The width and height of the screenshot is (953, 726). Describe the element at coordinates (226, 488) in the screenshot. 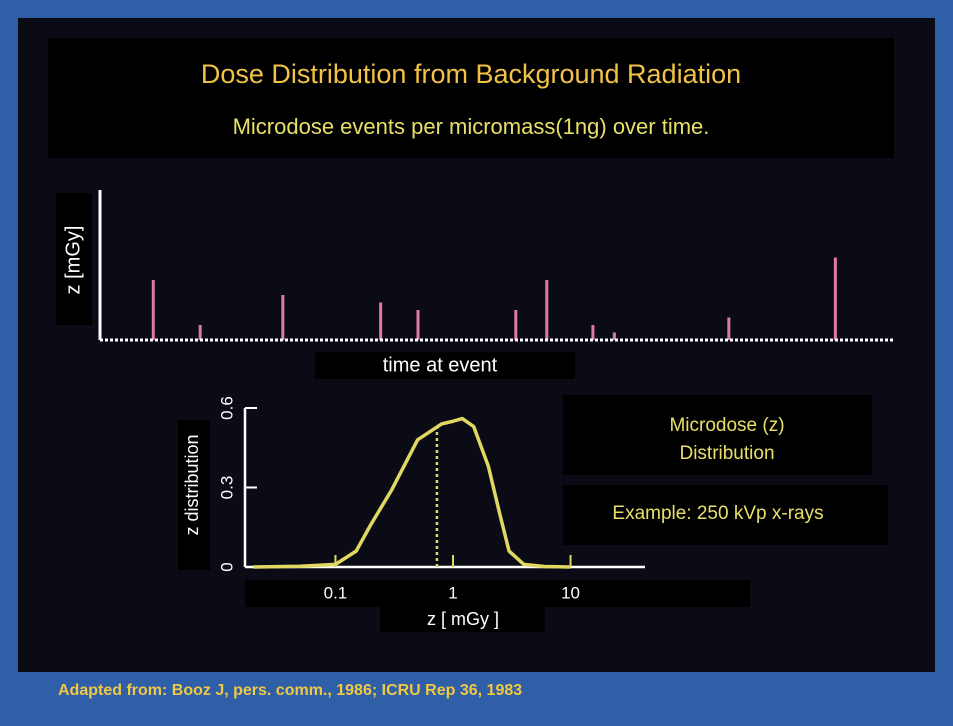

I see `y-tick-label: 0.3` at that location.